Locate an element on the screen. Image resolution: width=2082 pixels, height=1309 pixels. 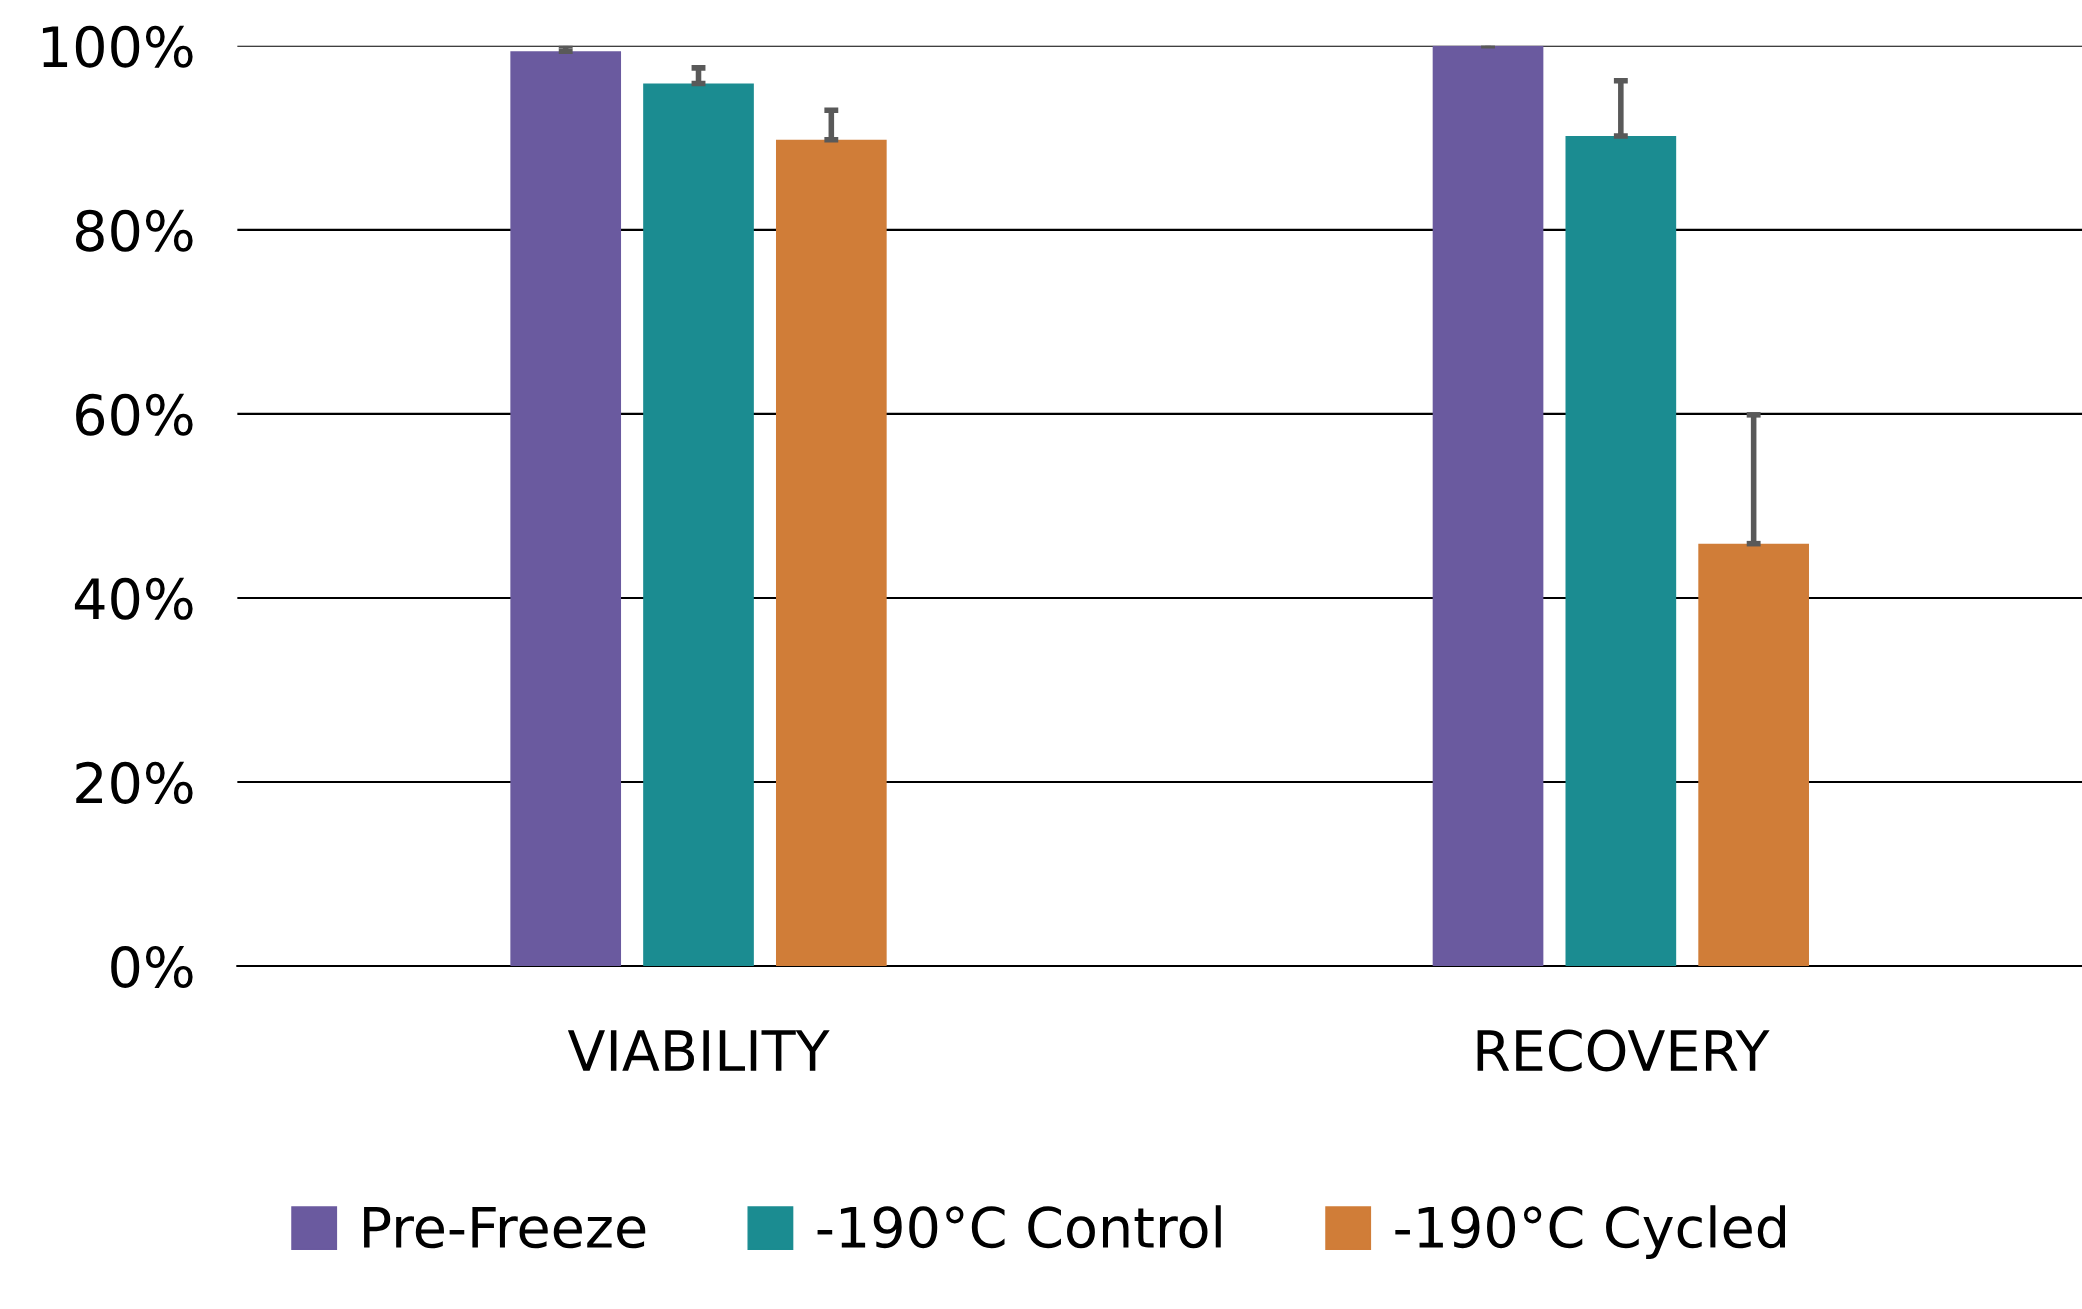
y-tick-label: 20% is located at coordinates (134, 782).